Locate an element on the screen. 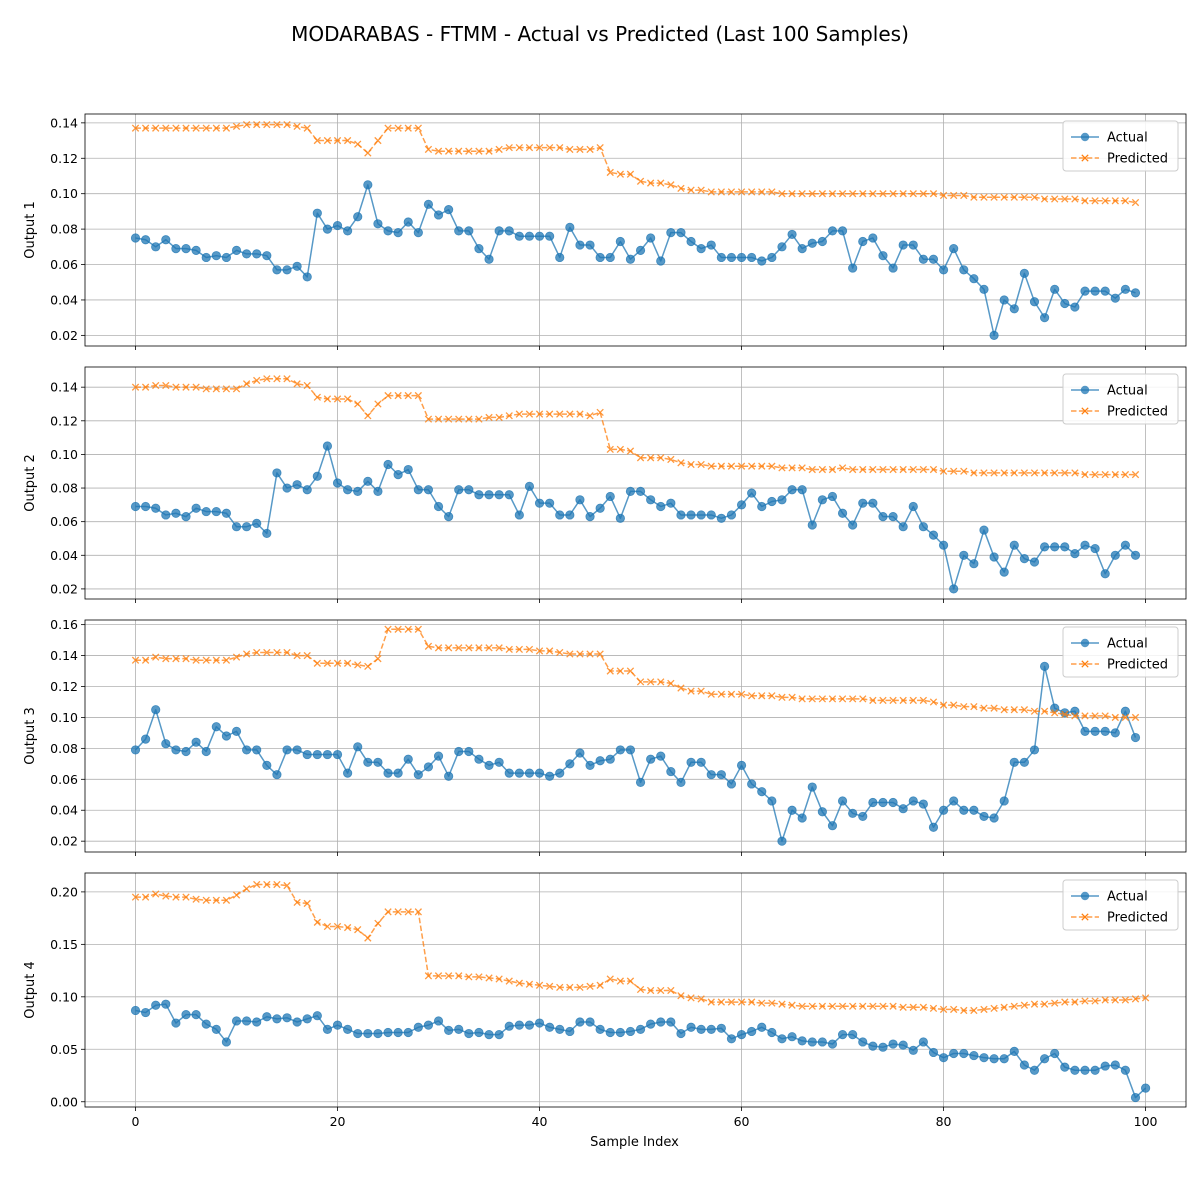 The image size is (1200, 1200). x-tick-label: 0 is located at coordinates (136, 1121).